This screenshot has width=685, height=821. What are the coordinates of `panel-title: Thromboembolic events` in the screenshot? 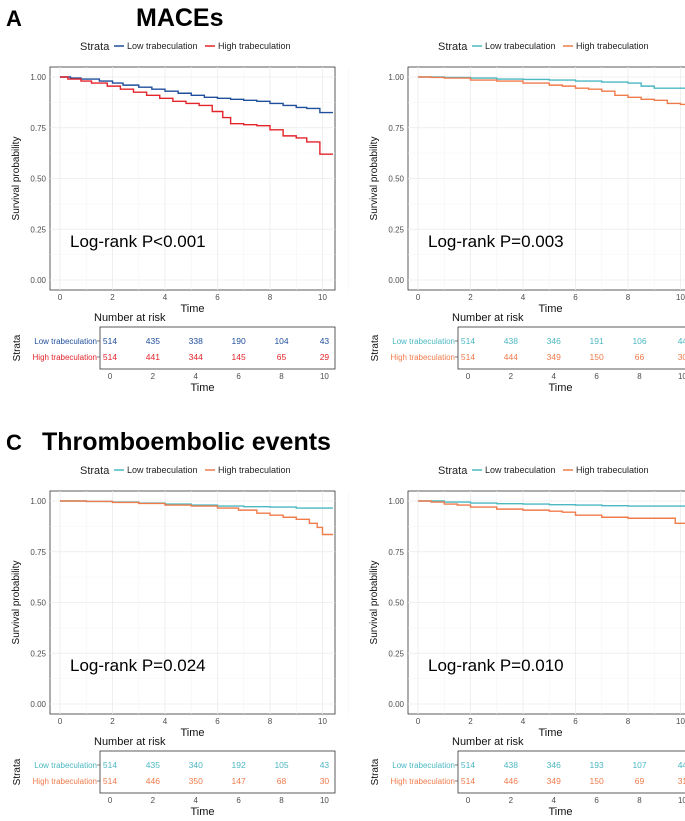 It's located at (186, 442).